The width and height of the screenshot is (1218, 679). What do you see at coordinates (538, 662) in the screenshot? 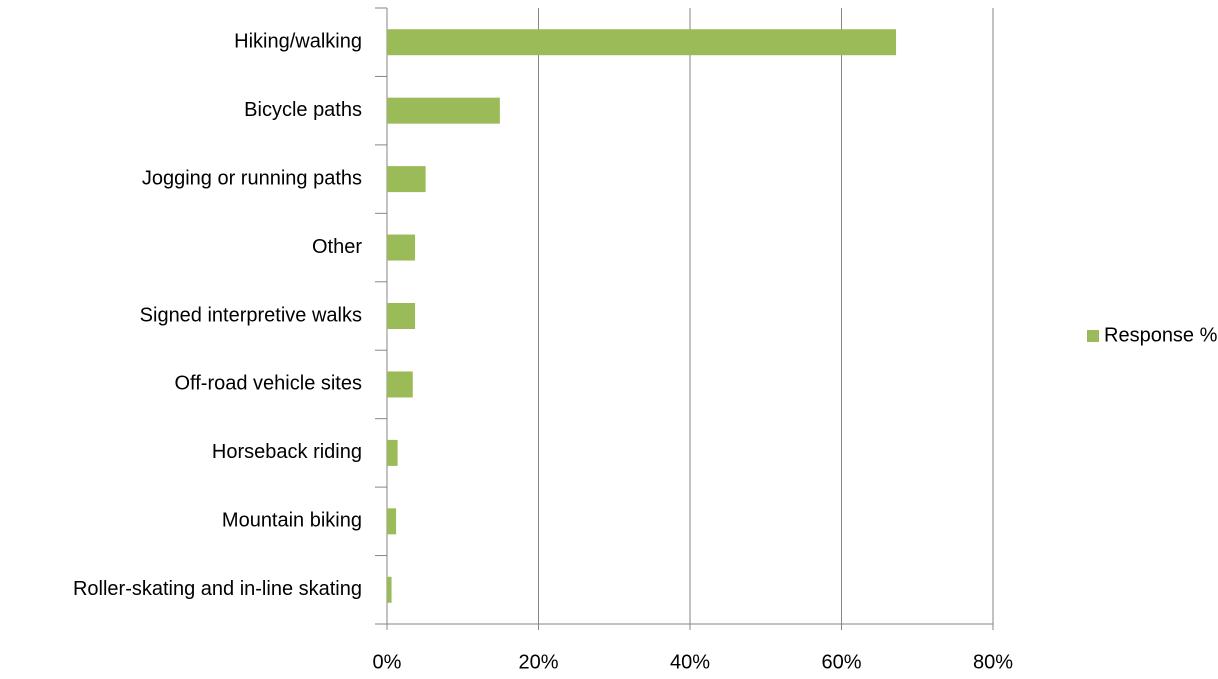
I see `x-tick-label: 20%` at bounding box center [538, 662].